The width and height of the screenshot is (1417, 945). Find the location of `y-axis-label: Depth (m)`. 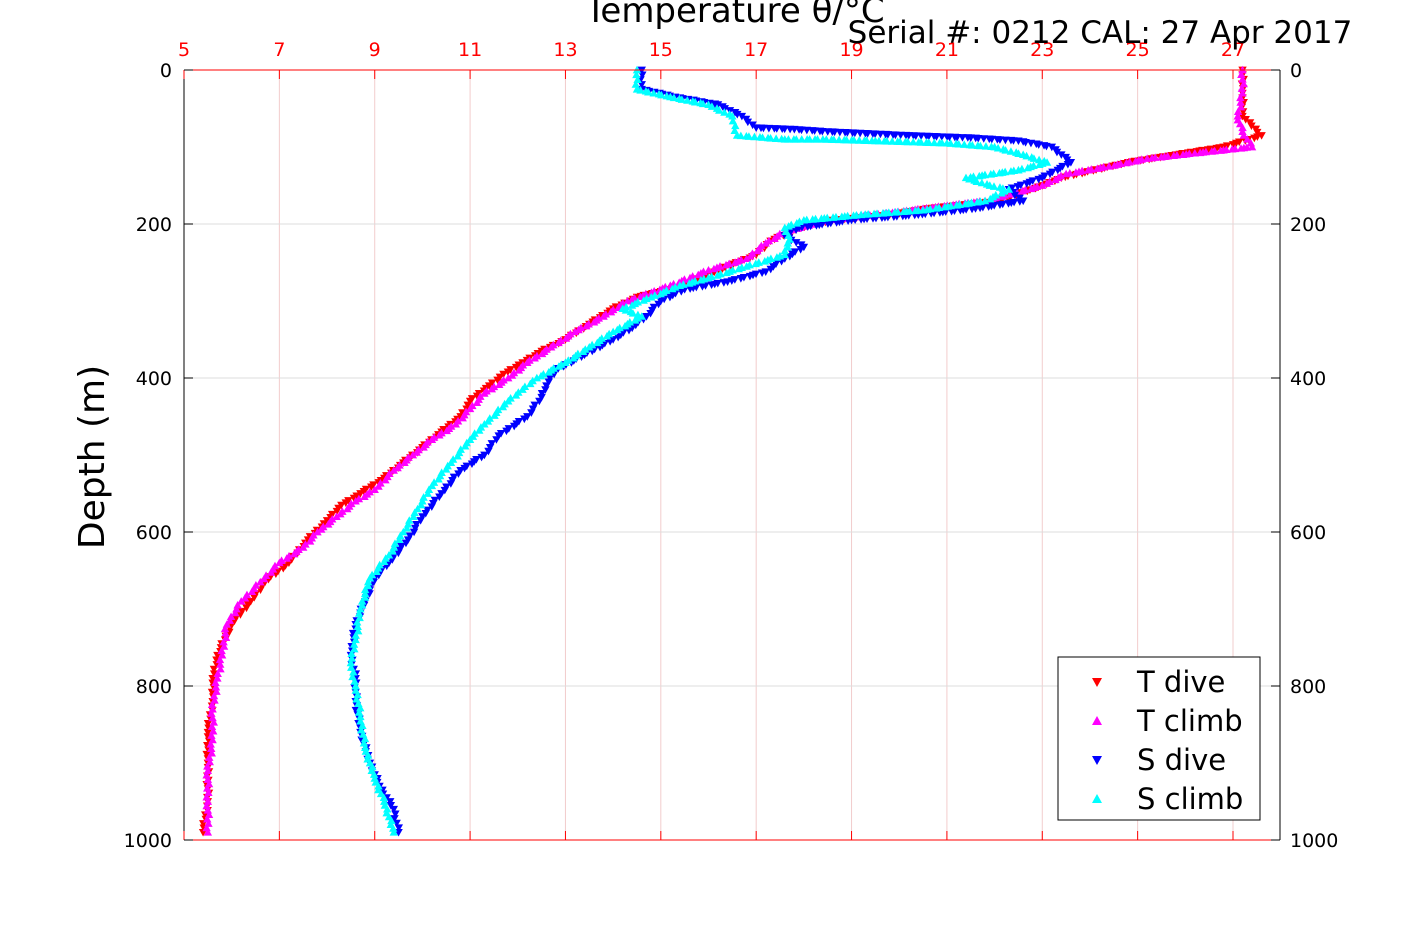

y-axis-label: Depth (m) is located at coordinates (92, 457).